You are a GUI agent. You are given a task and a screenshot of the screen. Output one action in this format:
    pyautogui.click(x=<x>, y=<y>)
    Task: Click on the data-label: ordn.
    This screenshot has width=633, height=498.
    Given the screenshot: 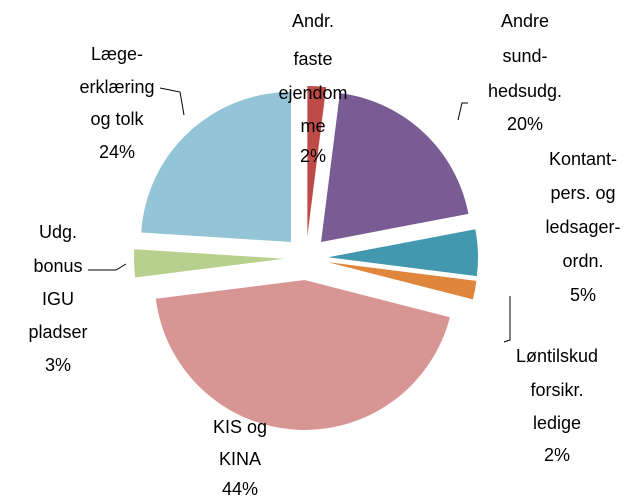 What is the action you would take?
    pyautogui.click(x=582, y=261)
    